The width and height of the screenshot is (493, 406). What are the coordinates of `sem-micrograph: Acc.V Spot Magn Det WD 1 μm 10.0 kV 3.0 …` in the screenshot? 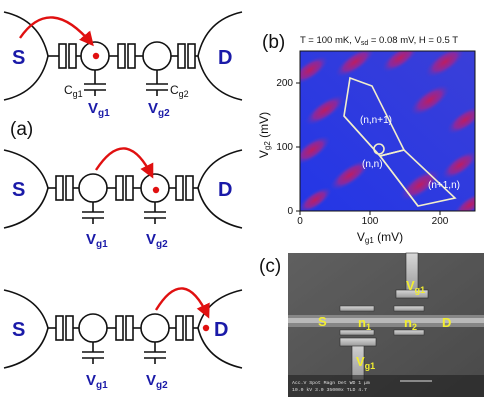 It's located at (386, 324).